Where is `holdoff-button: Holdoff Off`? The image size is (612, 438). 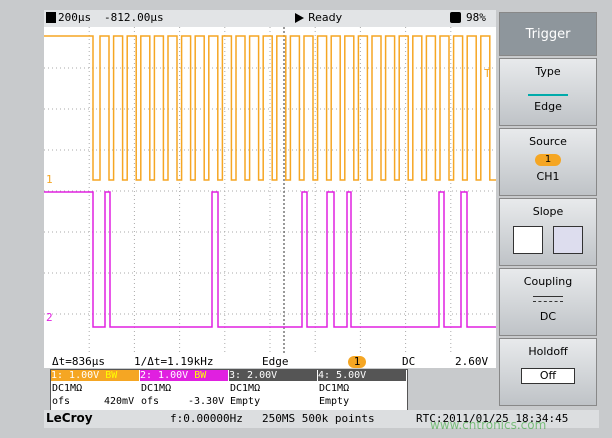
holdoff-button: Holdoff Off is located at coordinates (548, 372).